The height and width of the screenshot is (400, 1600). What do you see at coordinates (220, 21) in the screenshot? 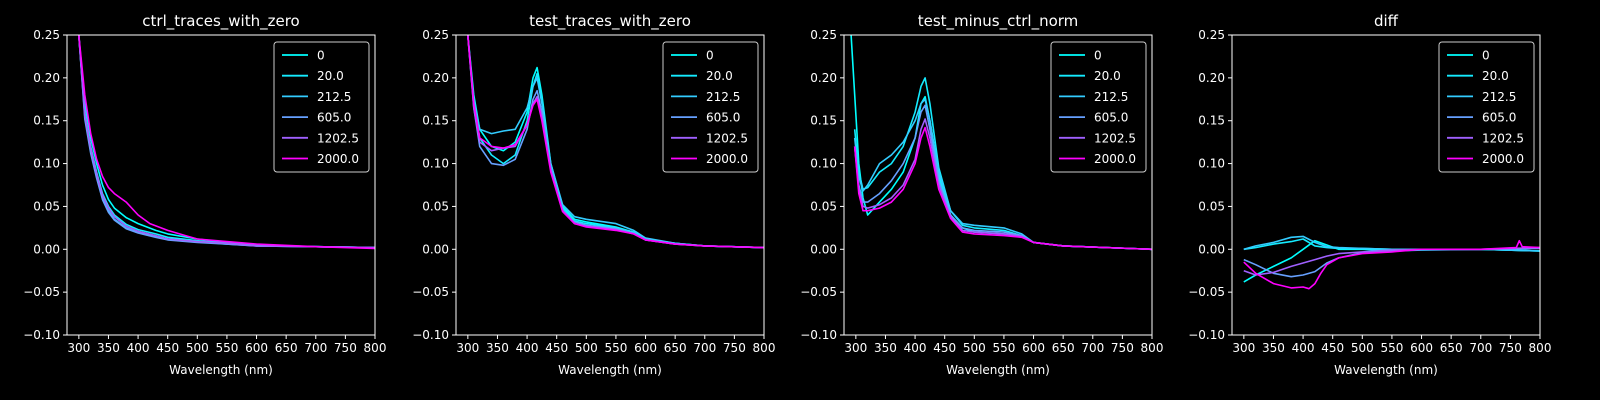
I see `chart-title: ctrl_traces_with_zero` at bounding box center [220, 21].